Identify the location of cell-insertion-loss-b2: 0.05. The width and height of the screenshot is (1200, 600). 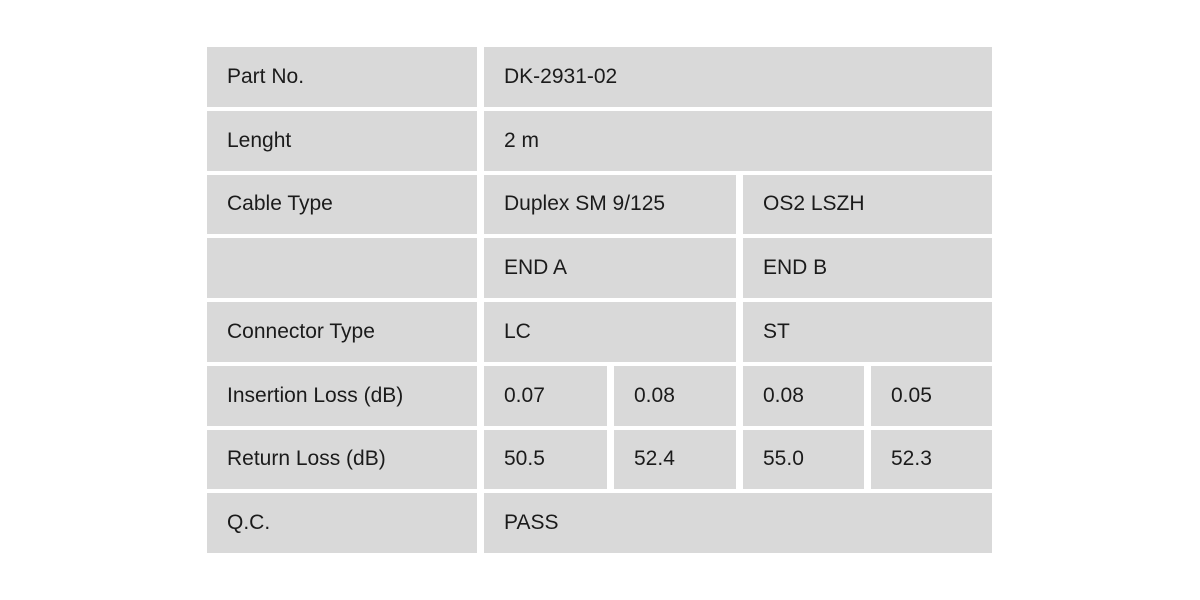
(931, 395).